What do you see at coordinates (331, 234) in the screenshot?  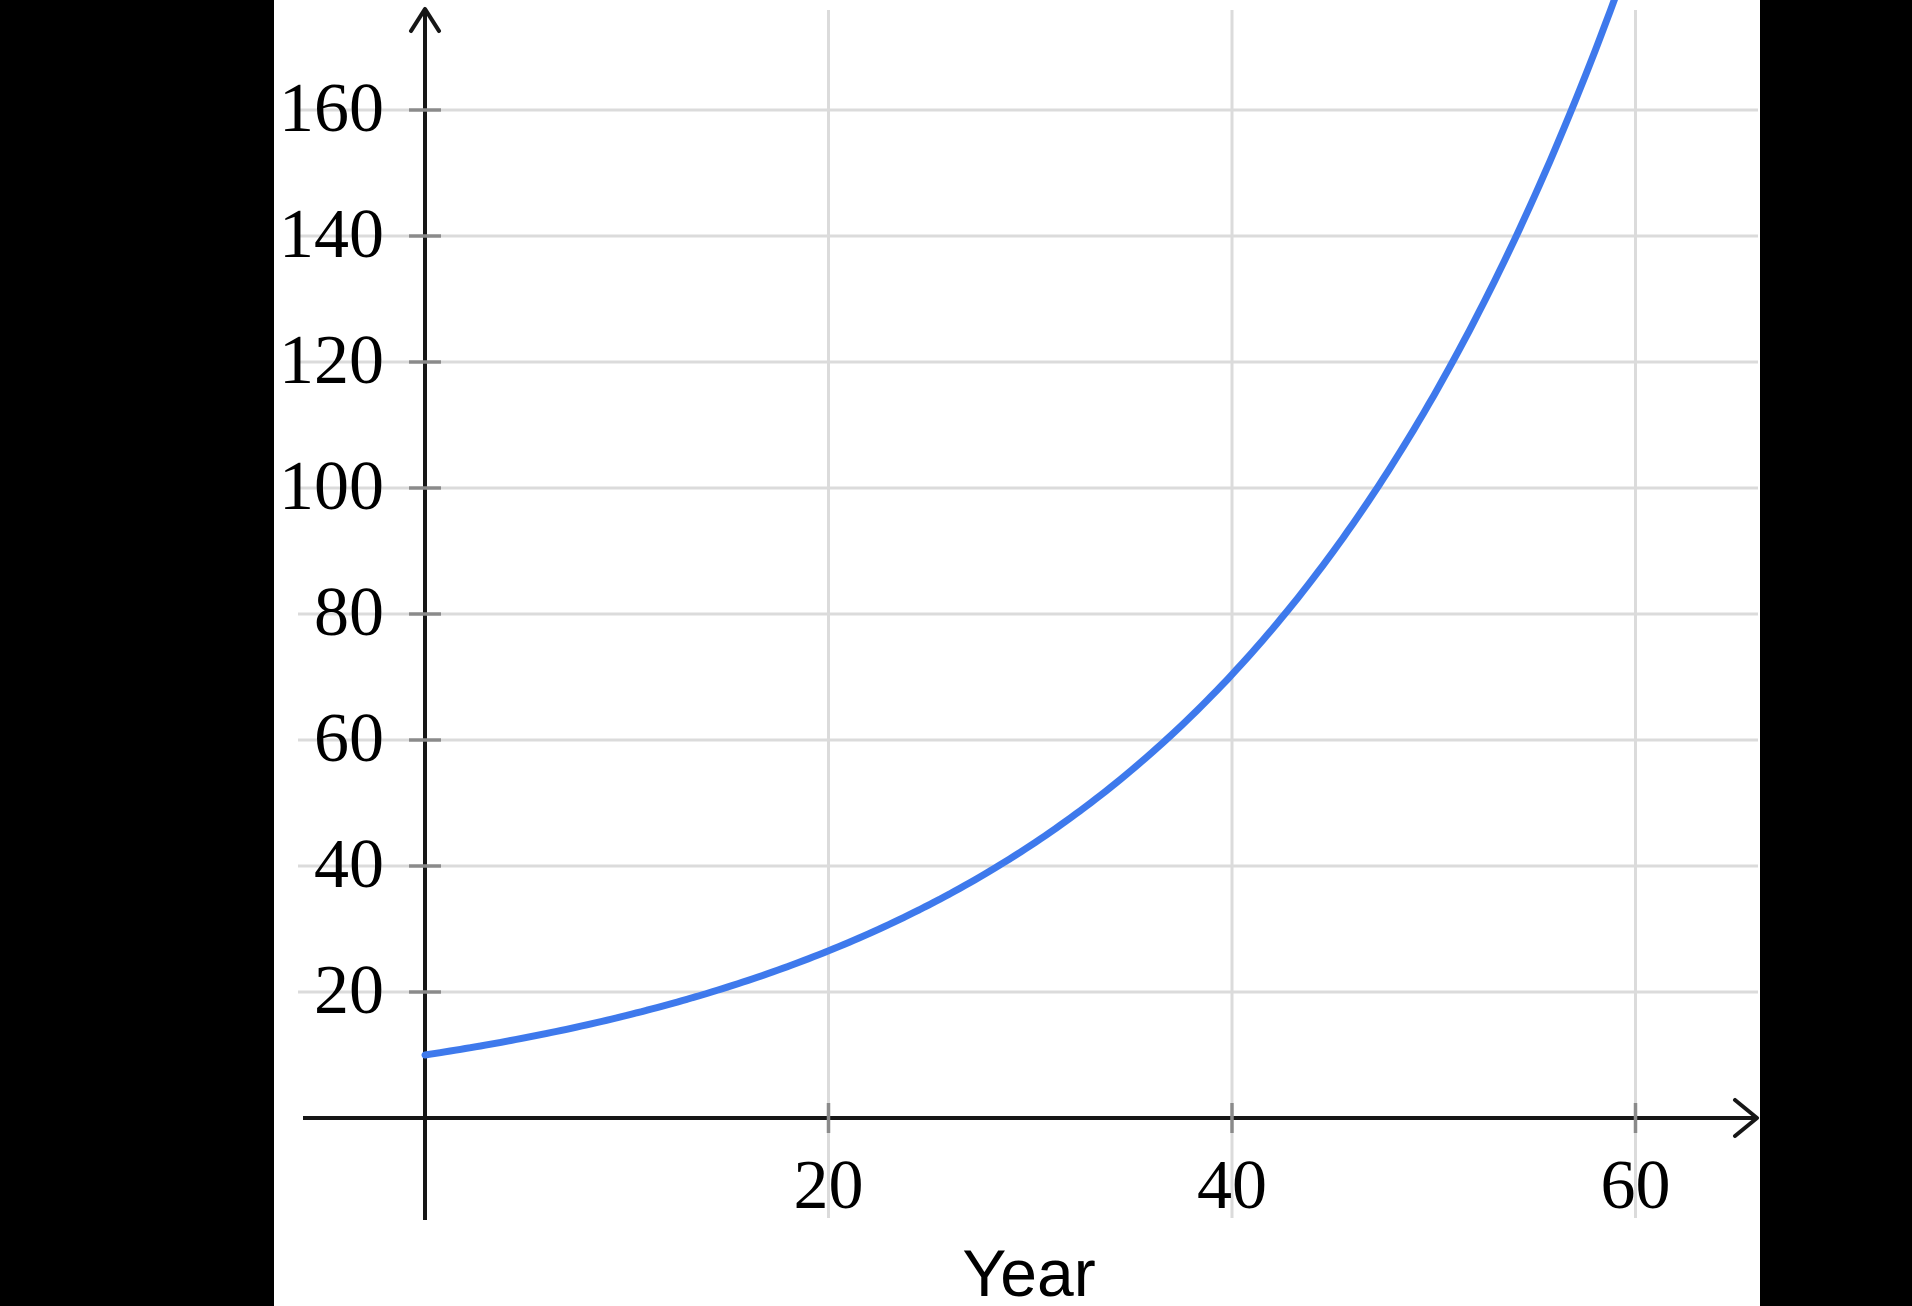 I see `y-tick-label-140: 140` at bounding box center [331, 234].